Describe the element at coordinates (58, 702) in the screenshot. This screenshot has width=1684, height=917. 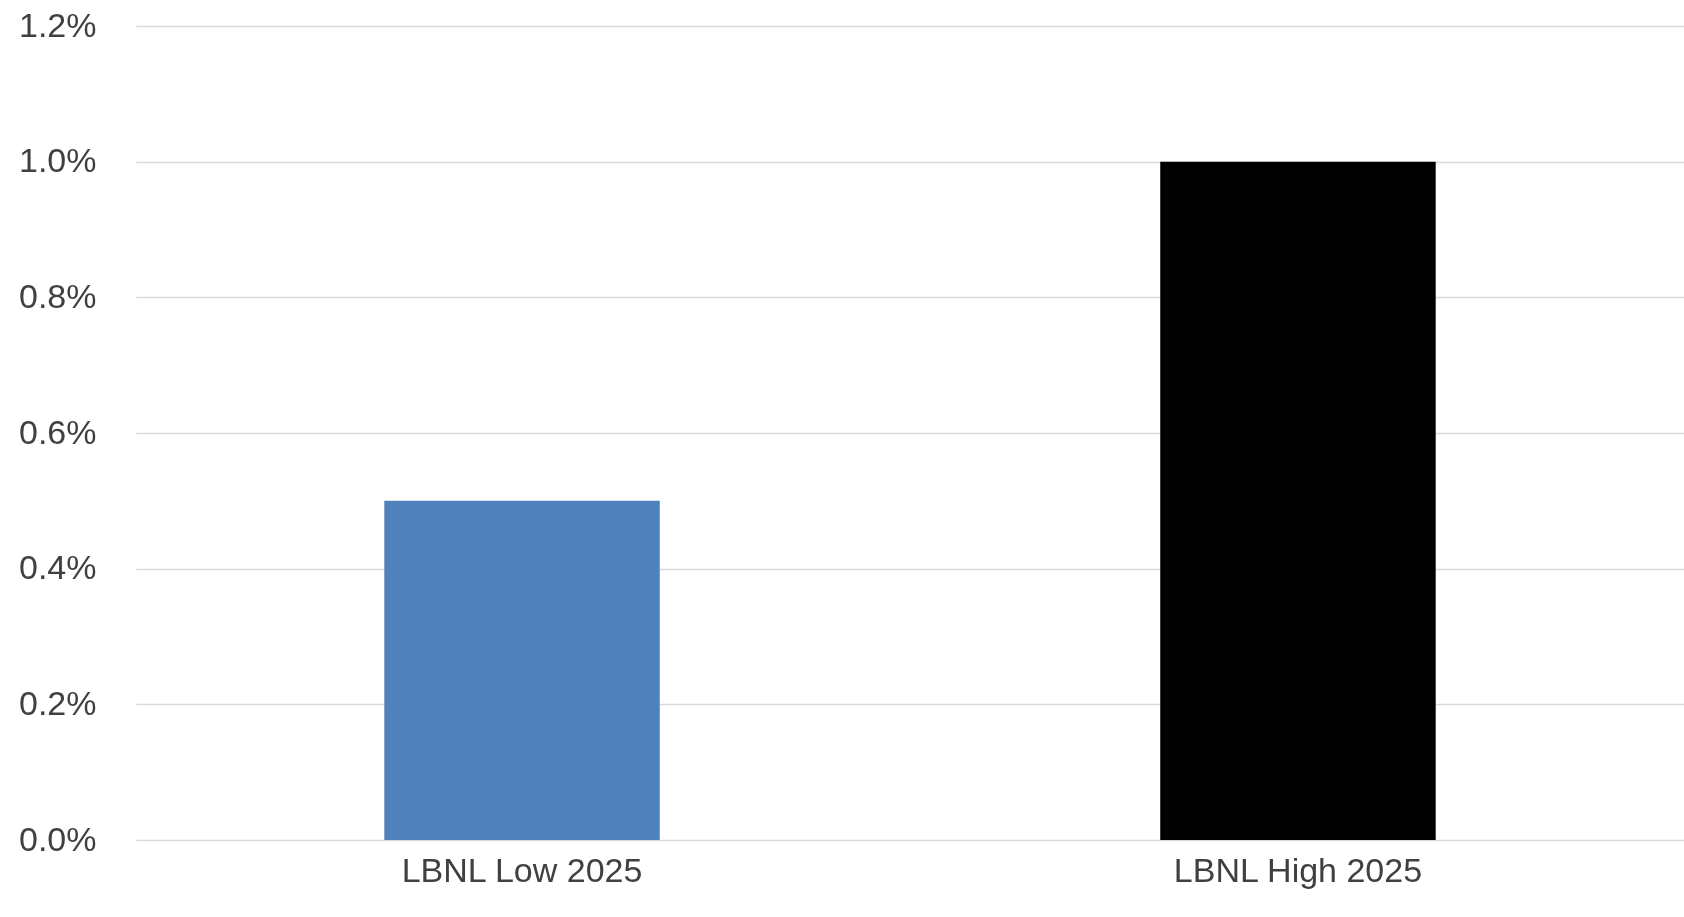
I see `y-tick-label: 0.2%` at that location.